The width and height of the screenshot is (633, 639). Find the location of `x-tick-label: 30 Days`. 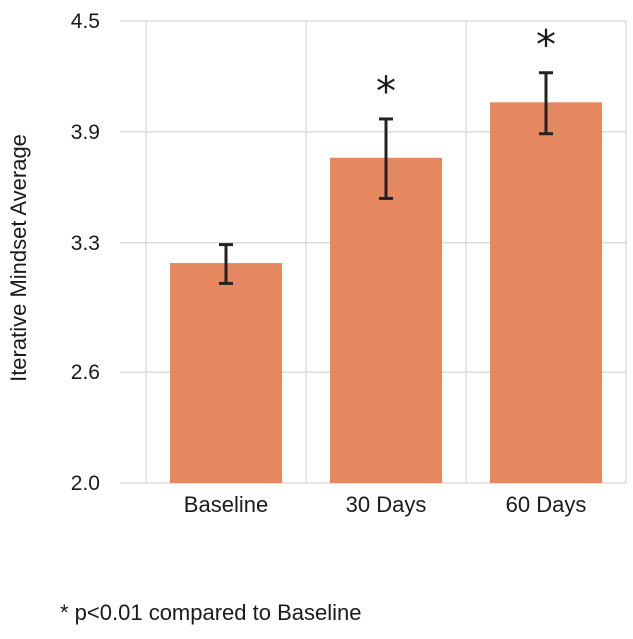

x-tick-label: 30 Days is located at coordinates (386, 504).